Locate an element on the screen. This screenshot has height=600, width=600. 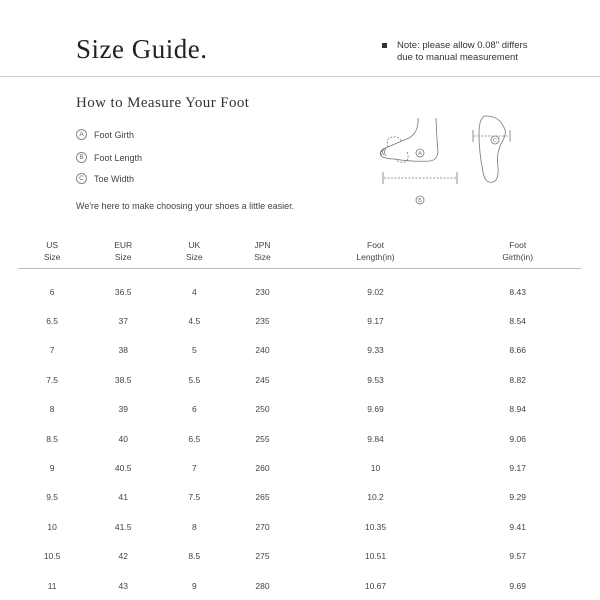
table-cell: 8.66 is located at coordinates (517, 350).